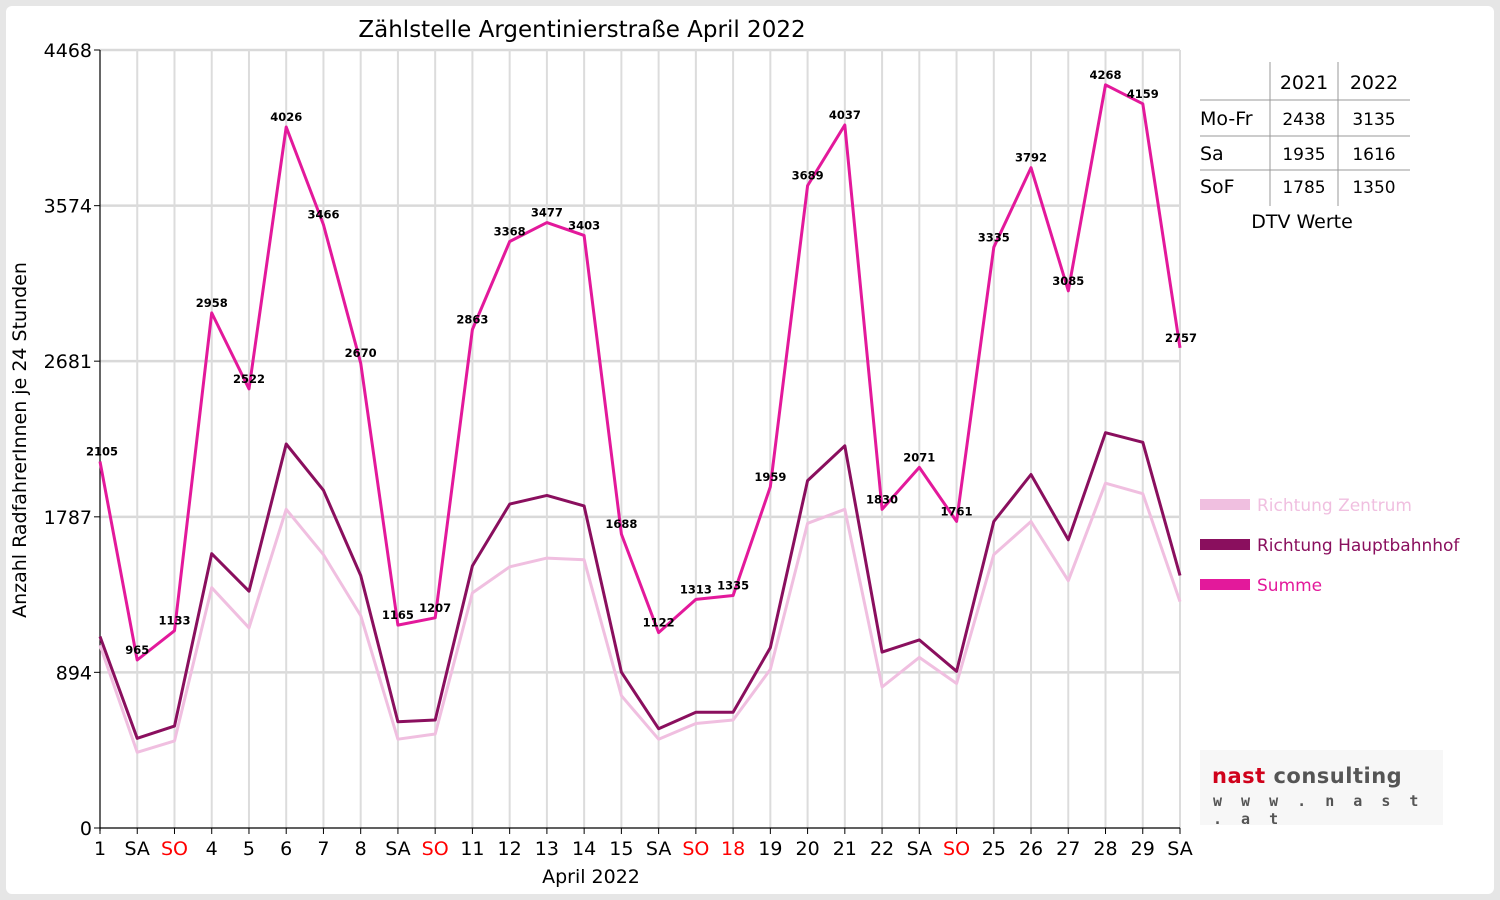  What do you see at coordinates (74, 673) in the screenshot?
I see `y-tick-label: 894` at bounding box center [74, 673].